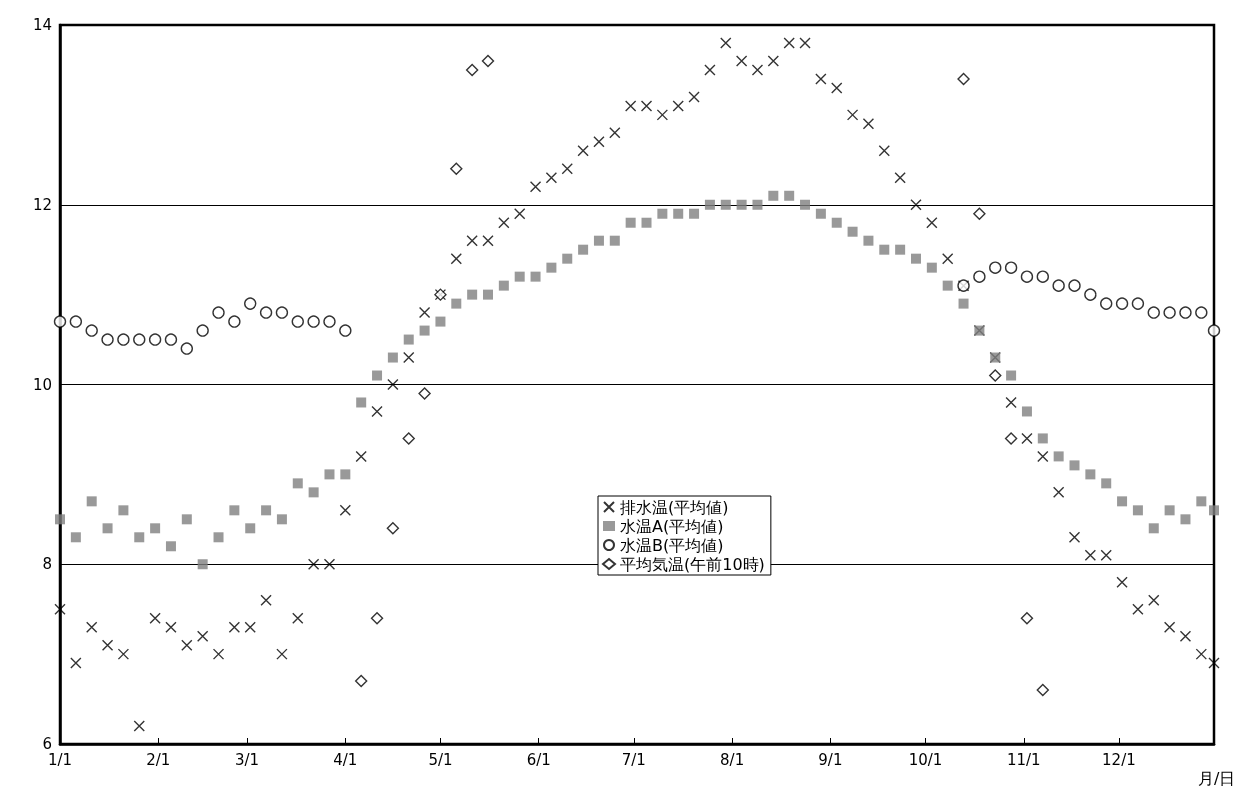 The image size is (1260, 796). What do you see at coordinates (633, 759) in the screenshot?
I see `x-tick-label: 7/1` at bounding box center [633, 759].